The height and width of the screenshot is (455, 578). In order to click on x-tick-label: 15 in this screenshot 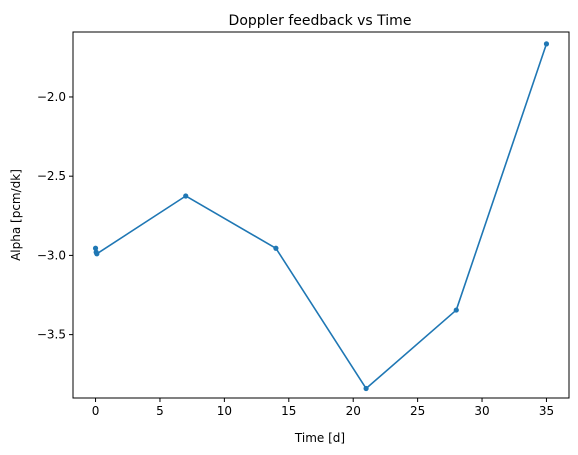, I will do `click(288, 411)`.